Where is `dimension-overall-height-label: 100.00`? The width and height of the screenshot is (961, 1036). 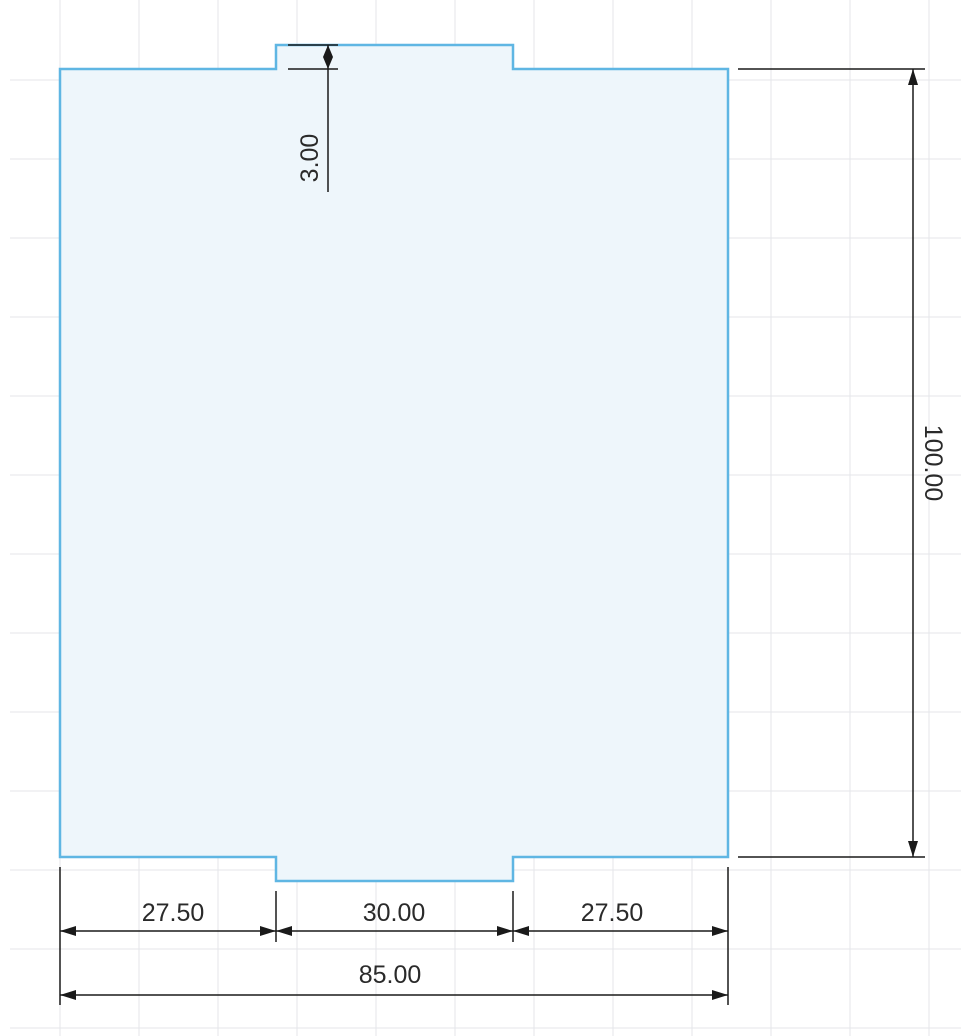 dimension-overall-height-label: 100.00 is located at coordinates (933, 463).